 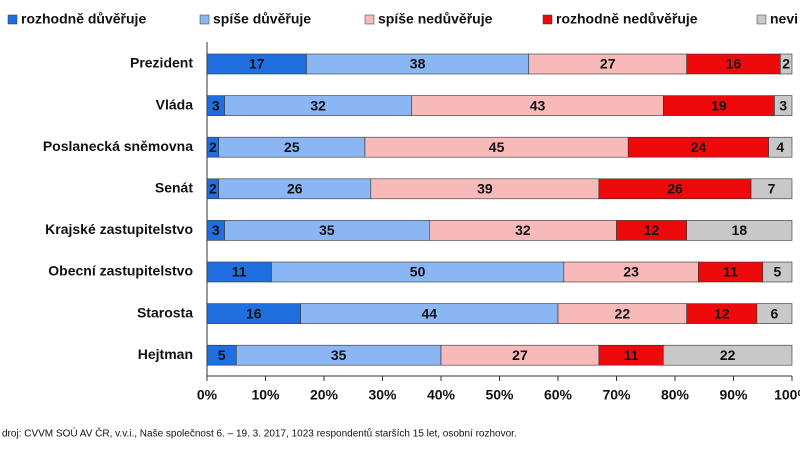 What do you see at coordinates (418, 64) in the screenshot?
I see `data-label: 38` at bounding box center [418, 64].